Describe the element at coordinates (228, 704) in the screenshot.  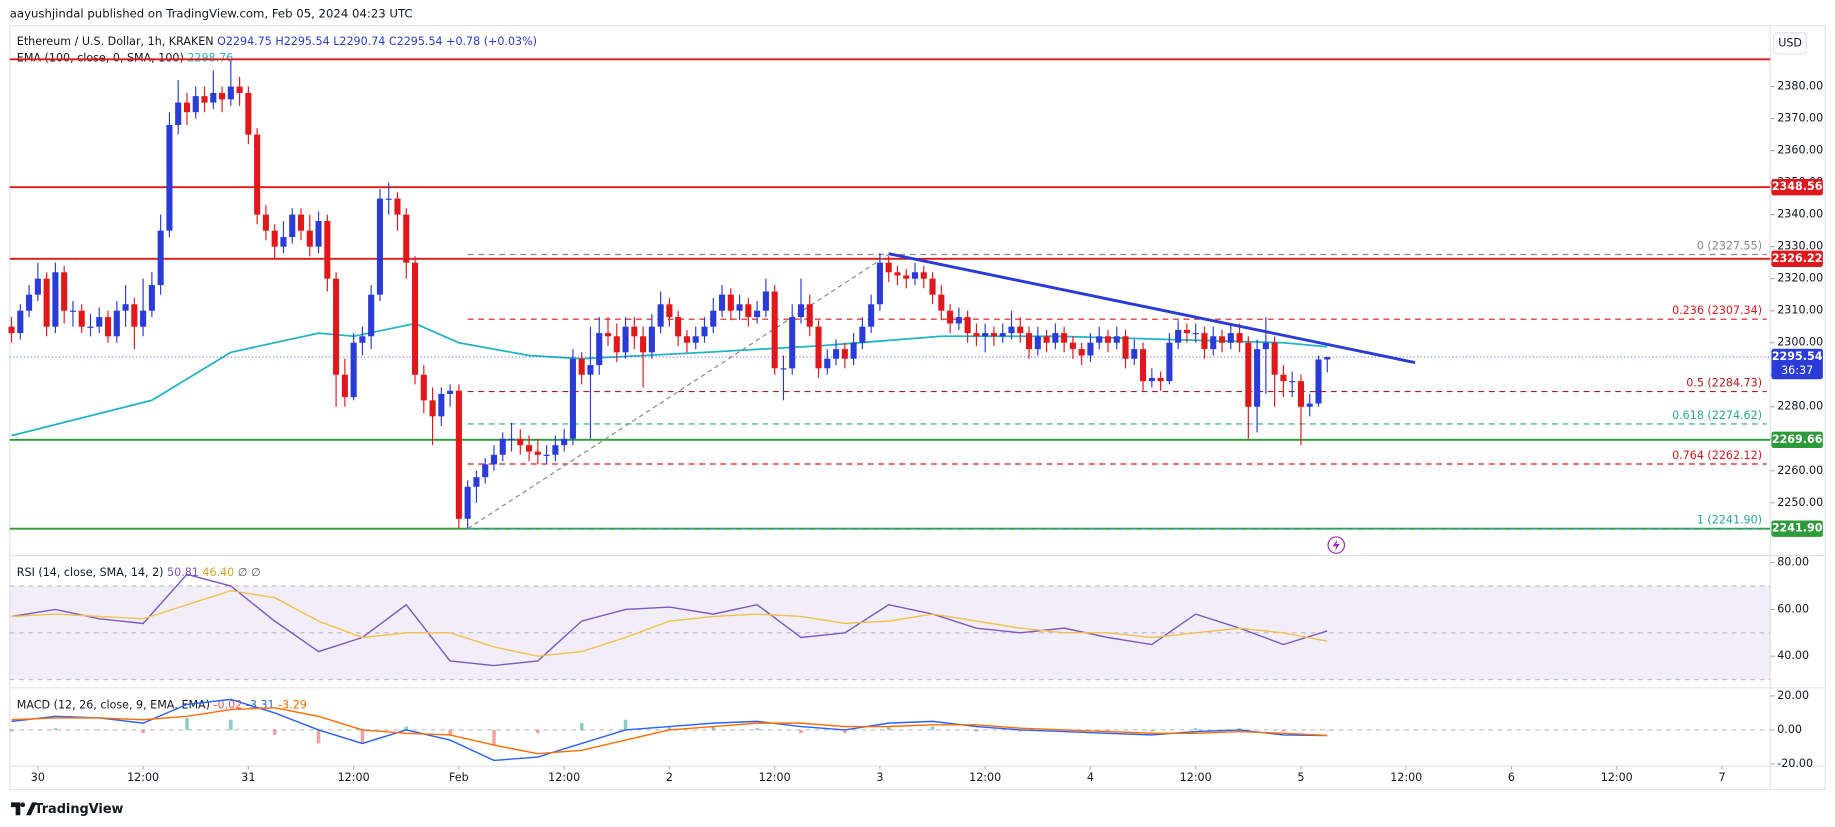
I see `macd-hist-value: -0.02` at that location.